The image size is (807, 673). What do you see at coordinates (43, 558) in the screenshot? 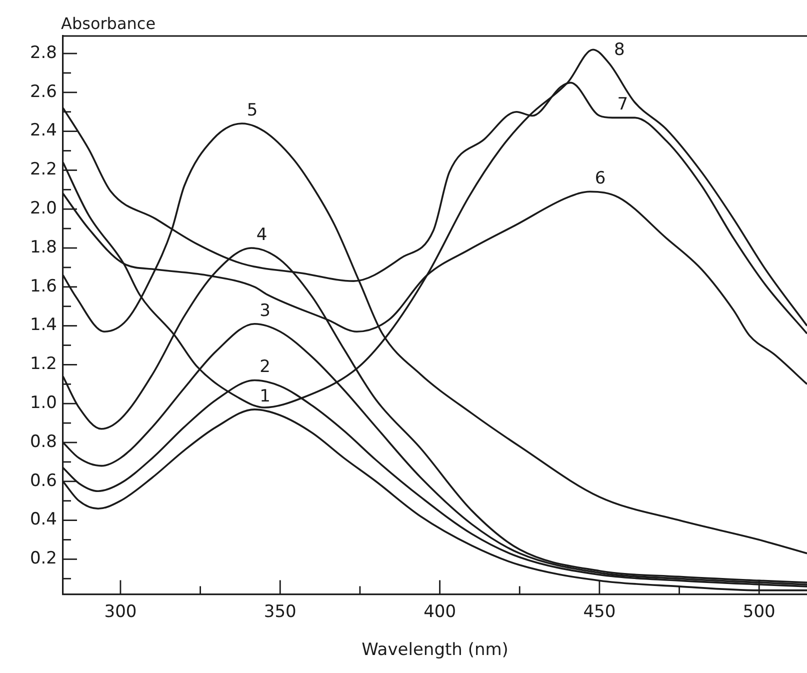
I see `y-tick-label: 0.2` at bounding box center [43, 558].